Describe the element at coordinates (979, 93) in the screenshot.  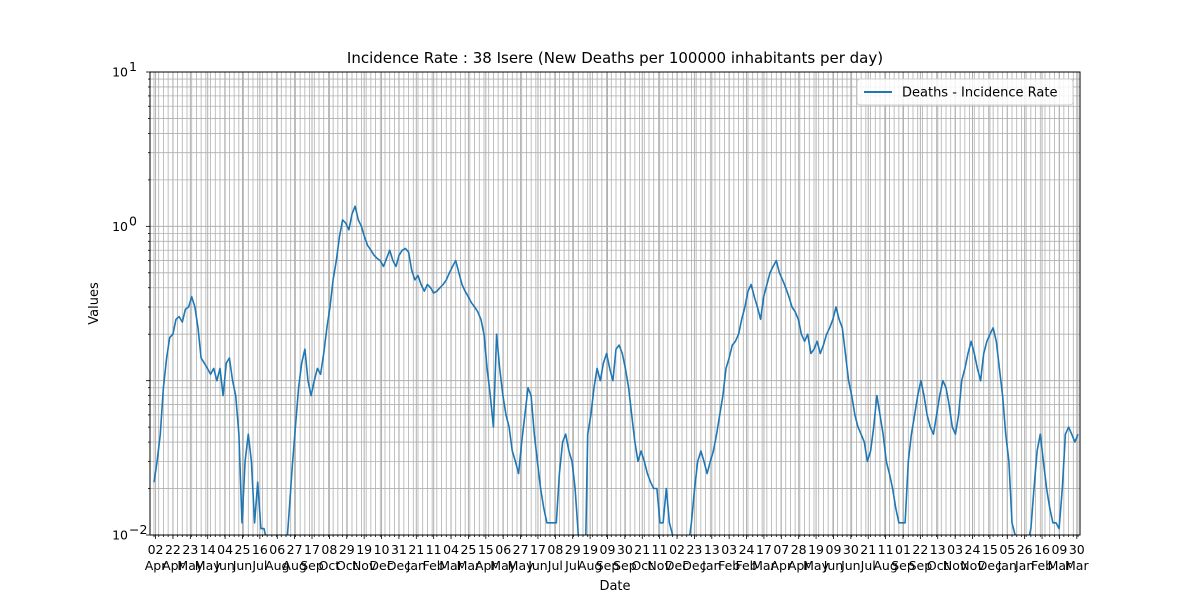
I see `legend-entry: Deaths - Incidence Rate` at that location.